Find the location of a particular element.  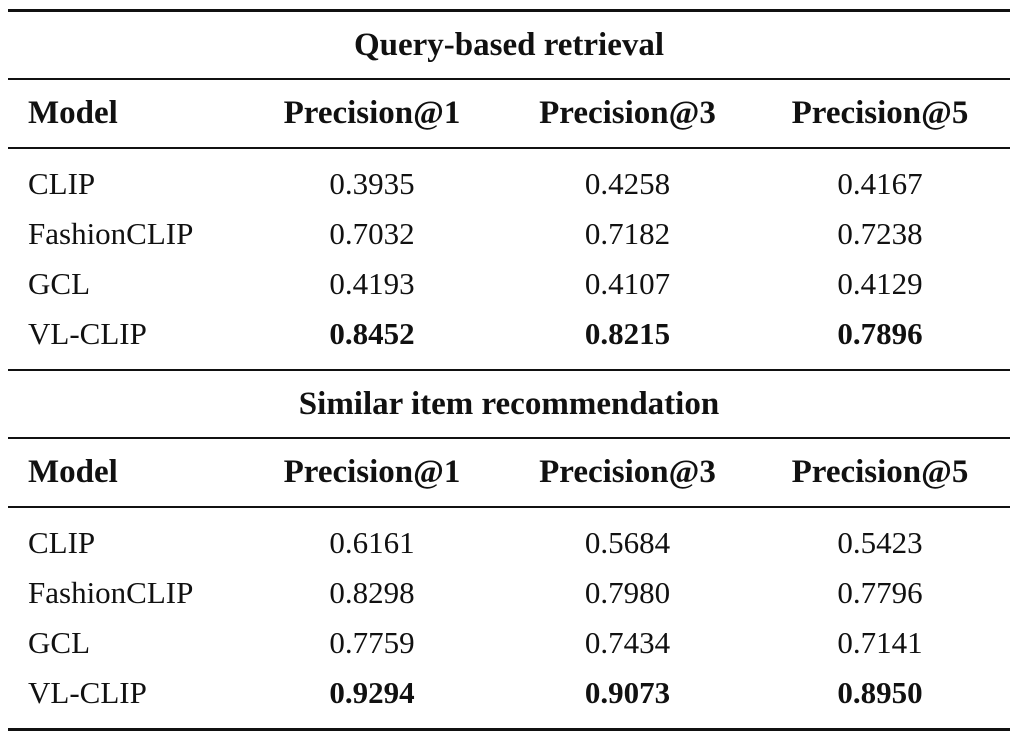

table-row: VL-CLIP 0.9294 0.9073 0.8950 is located at coordinates (509, 693).